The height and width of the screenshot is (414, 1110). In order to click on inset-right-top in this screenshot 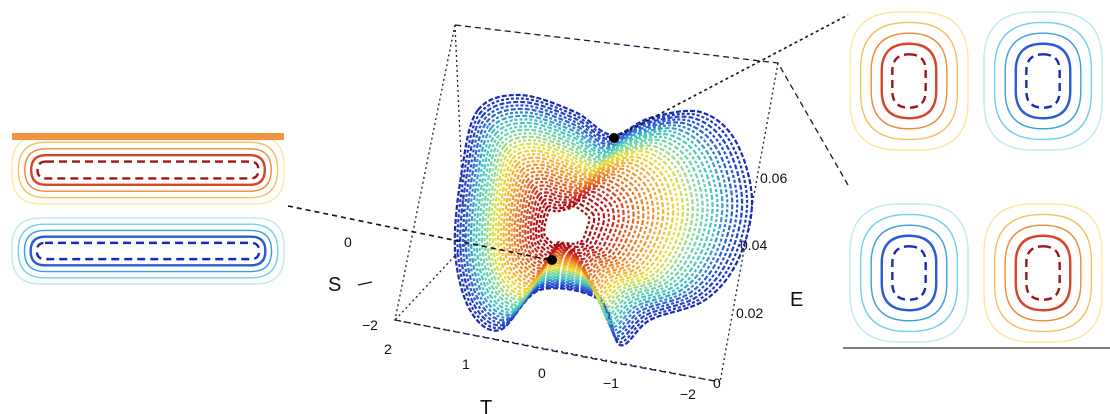, I will do `click(976, 81)`.